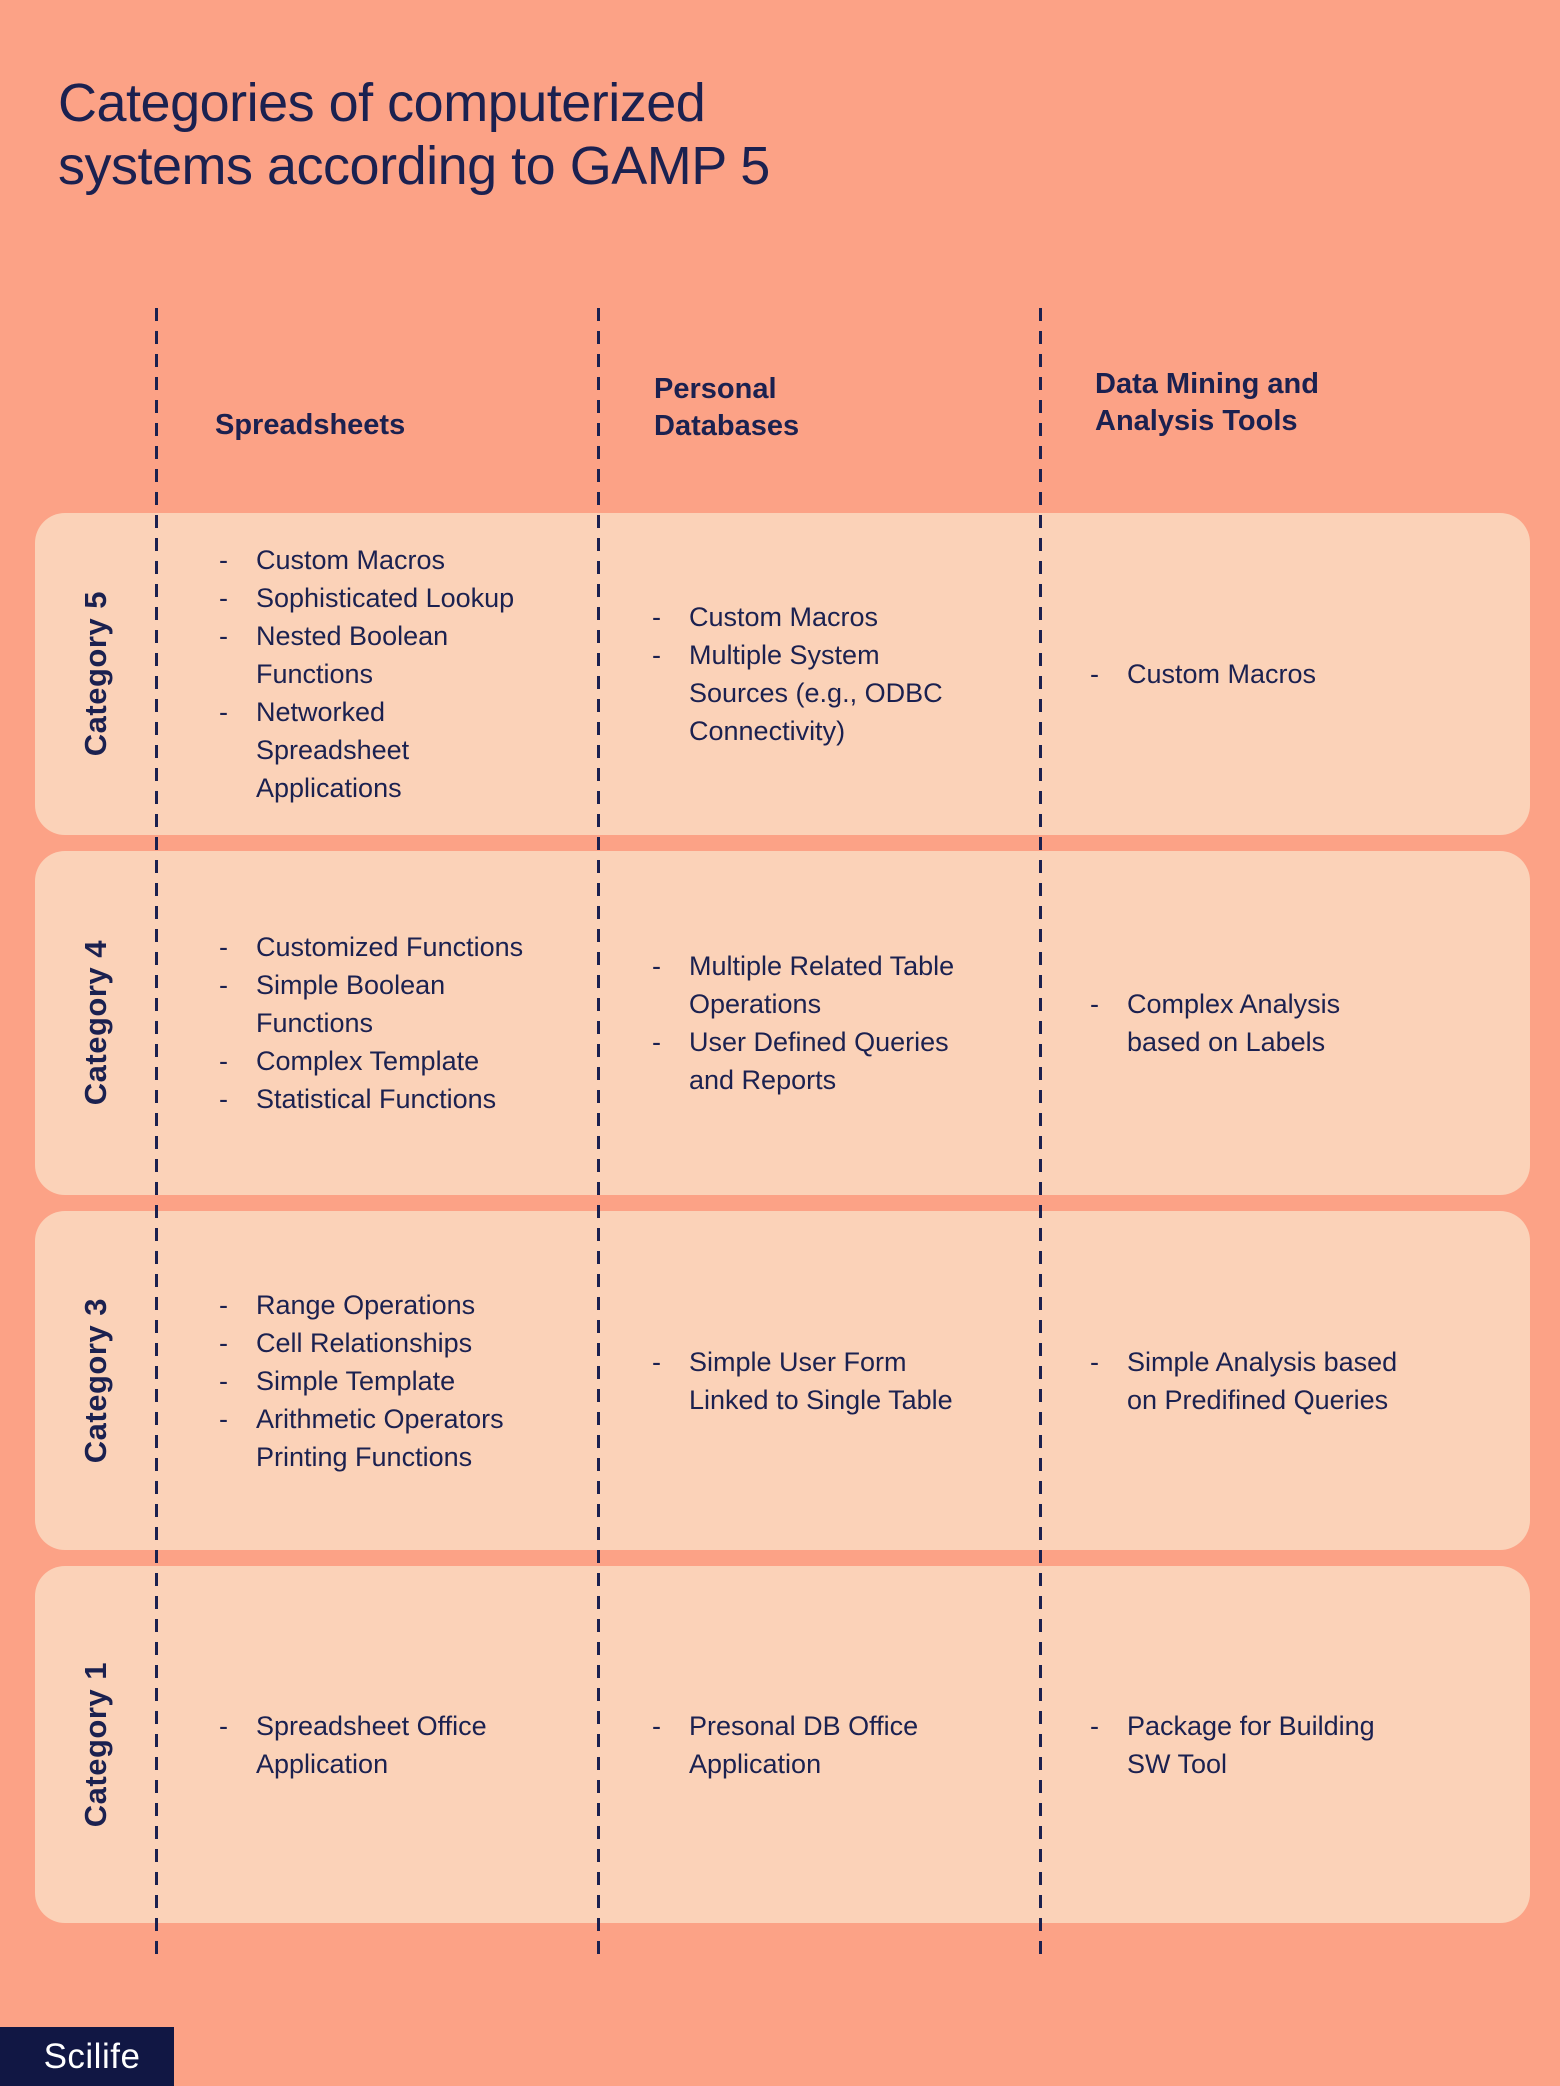 This screenshot has width=1560, height=2086. Describe the element at coordinates (366, 1304) in the screenshot. I see `list-item-text: Range Operations` at that location.